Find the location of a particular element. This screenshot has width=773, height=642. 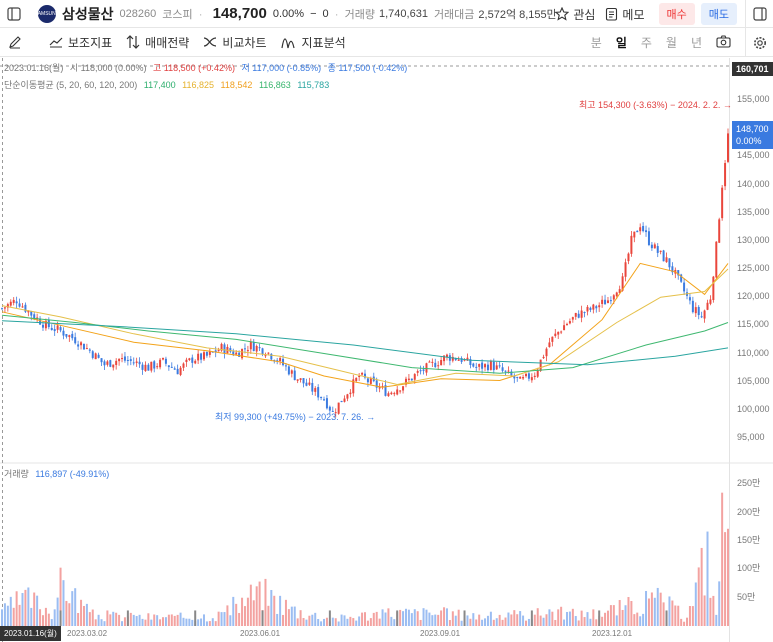

draw-tool-button is located at coordinates (17, 42).